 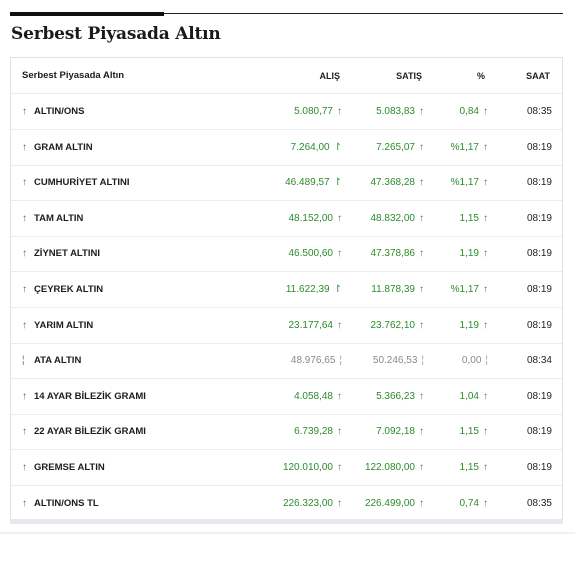 I want to click on row-buy: 5.080,77, so click(x=313, y=111).